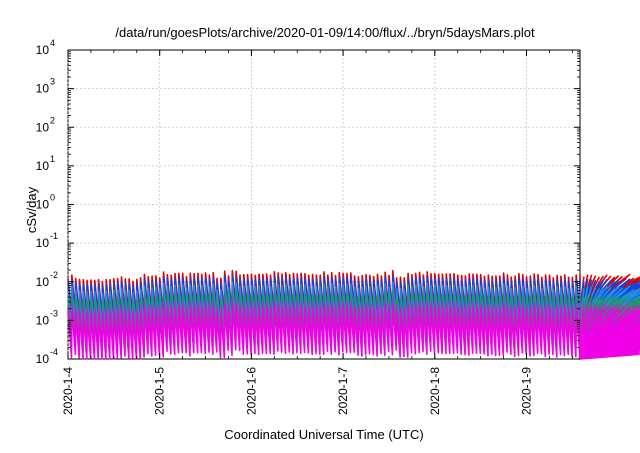 This screenshot has height=453, width=640. Describe the element at coordinates (54, 236) in the screenshot. I see `y-tick-label-exponent: -1` at that location.